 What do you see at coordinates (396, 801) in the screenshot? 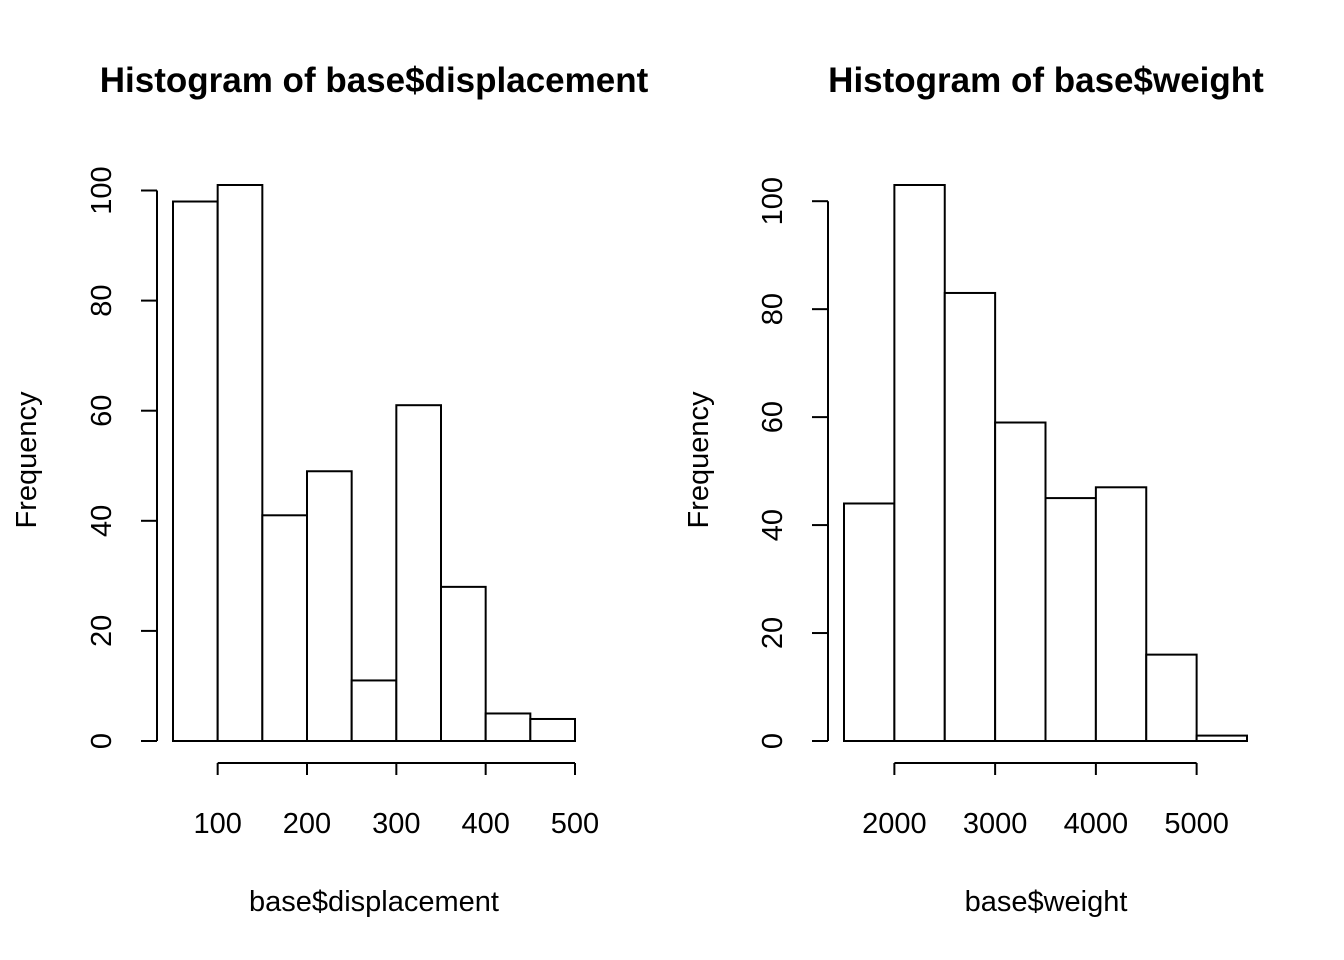
I see `x-axis: 100 200 300 400 500` at bounding box center [396, 801].